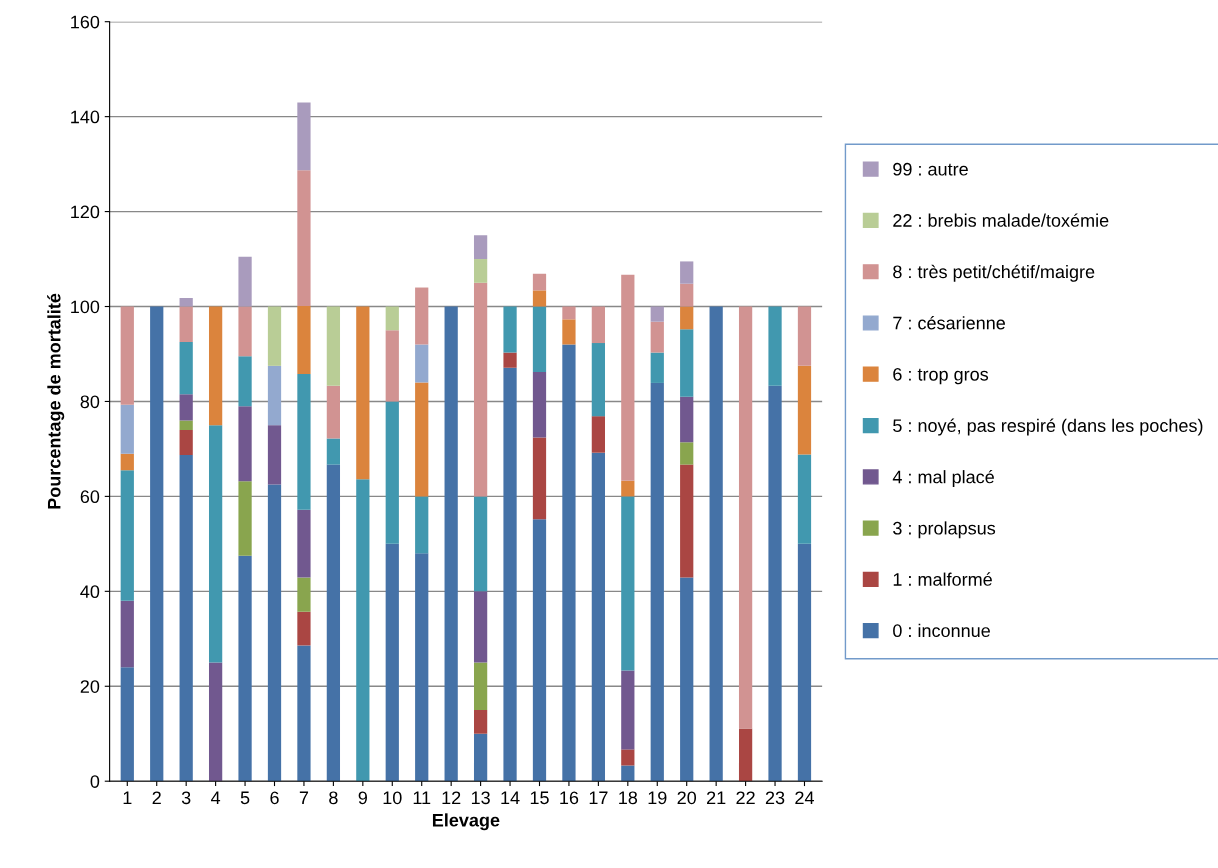 The image size is (1218, 868). What do you see at coordinates (186, 798) in the screenshot?
I see `x-tick-label: 3` at bounding box center [186, 798].